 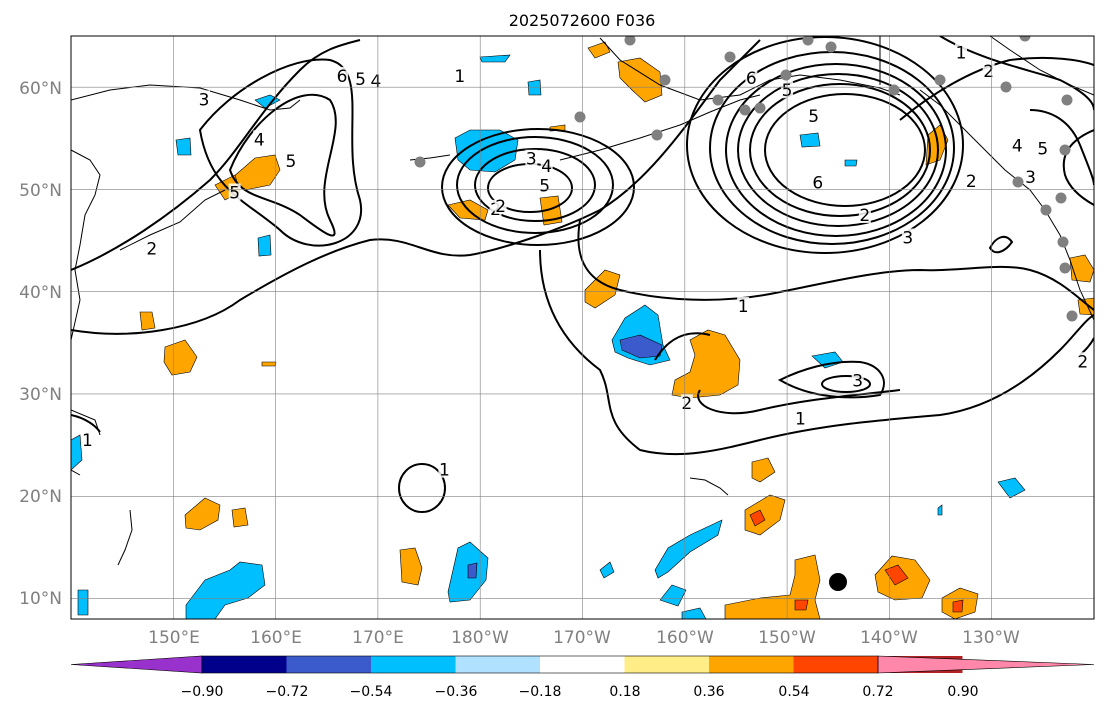 I want to click on colorbar-tick-label: 0.54, so click(x=793, y=692).